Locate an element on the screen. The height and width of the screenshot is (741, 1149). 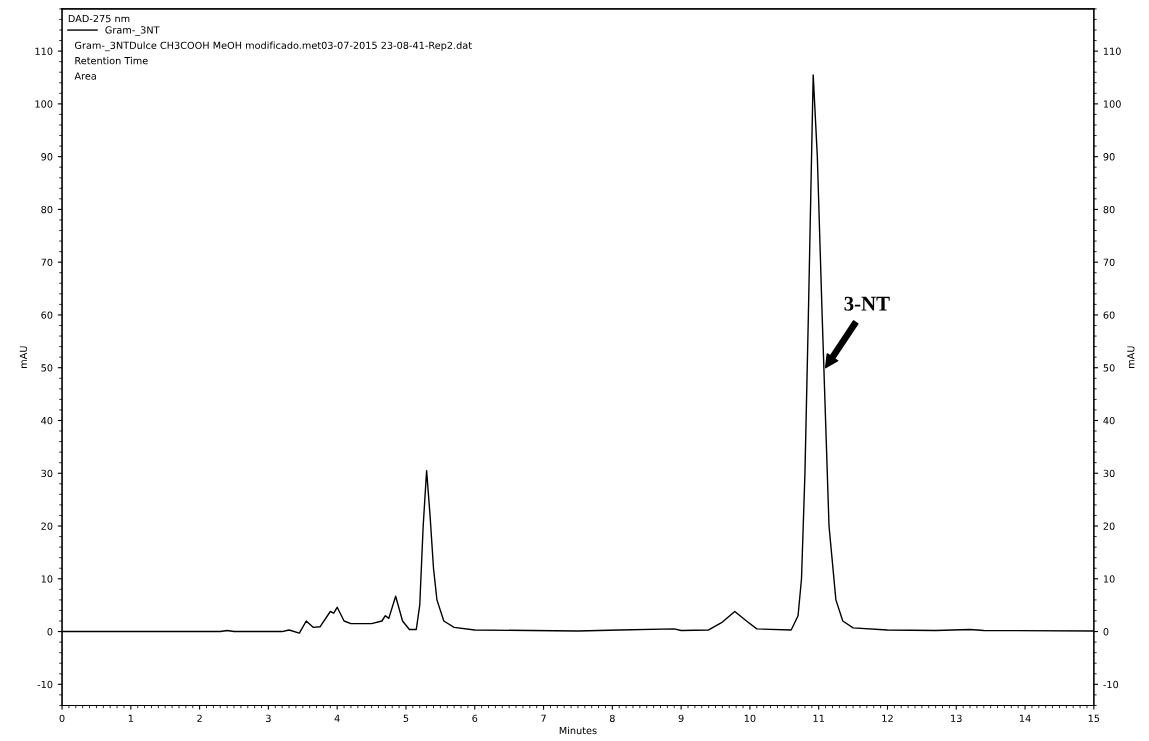
y2-tick-label: 10 is located at coordinates (1109, 579).